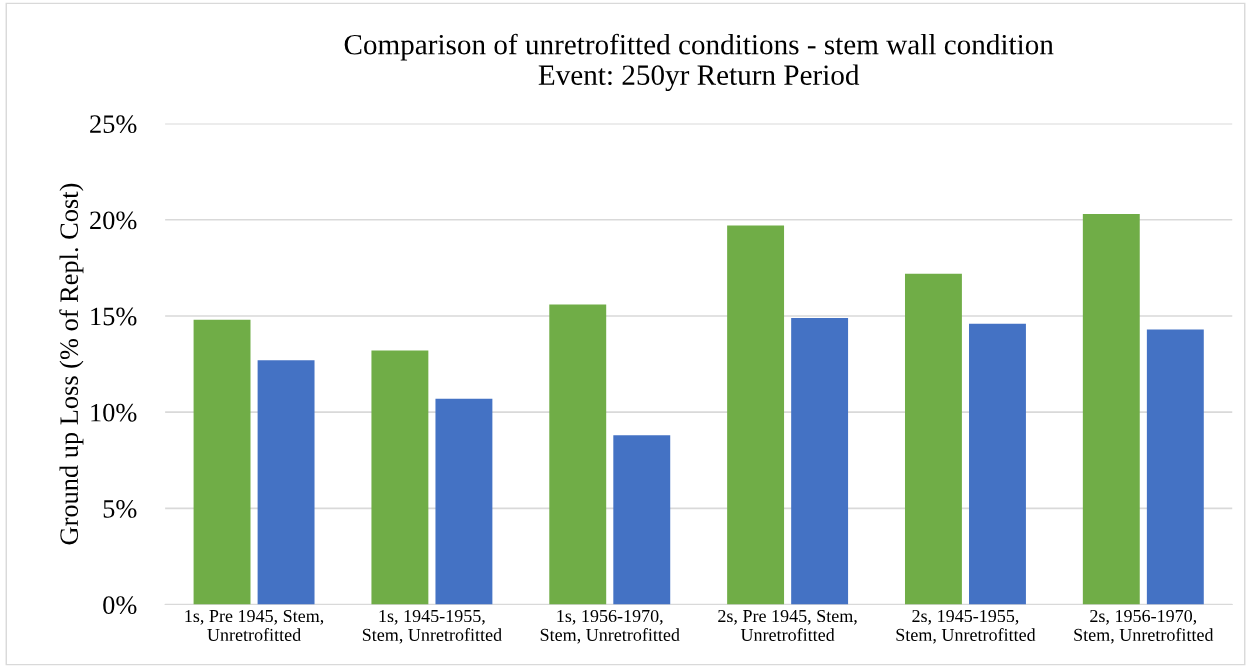 The image size is (1251, 668). I want to click on x-tick-label: 1s, 1956-1970, Stem, Unretrofitted, so click(610, 626).